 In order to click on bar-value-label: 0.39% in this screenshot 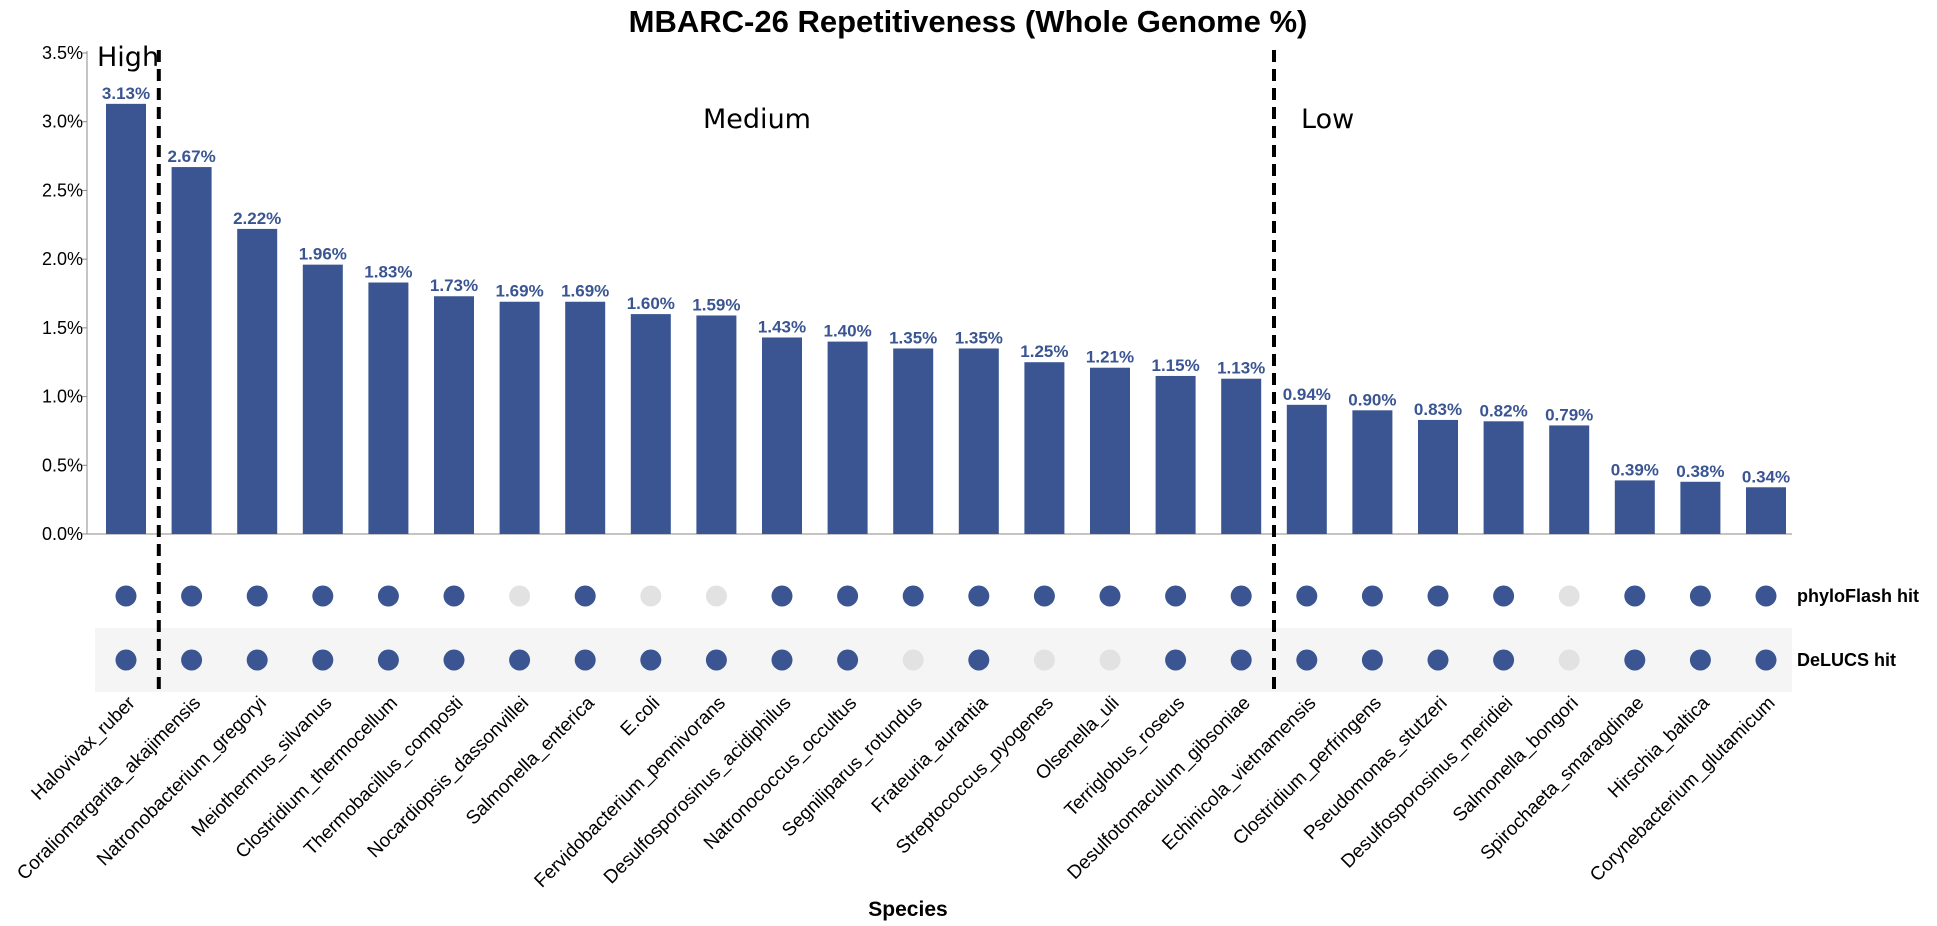, I will do `click(1635, 469)`.